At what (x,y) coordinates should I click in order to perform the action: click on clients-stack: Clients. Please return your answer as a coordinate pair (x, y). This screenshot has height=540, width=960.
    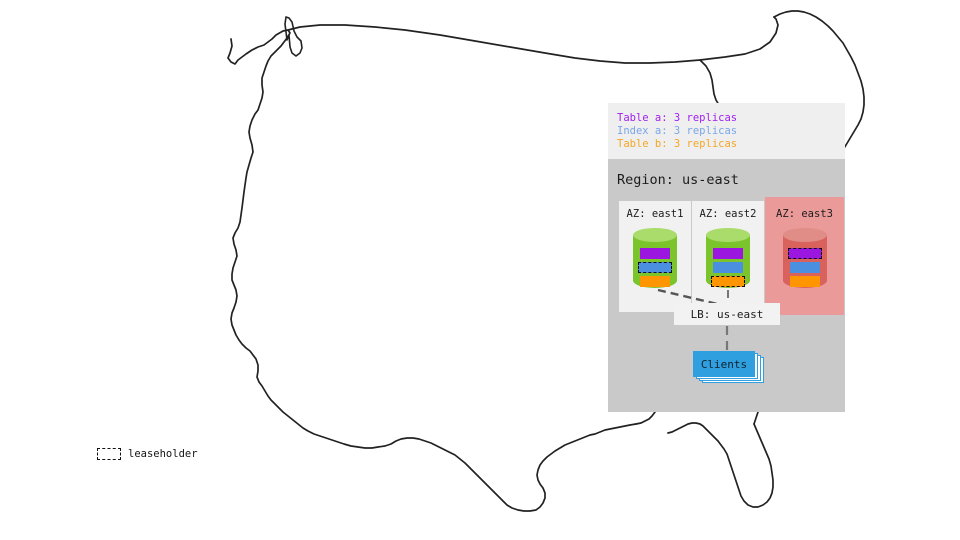
    Looking at the image, I should click on (729, 367).